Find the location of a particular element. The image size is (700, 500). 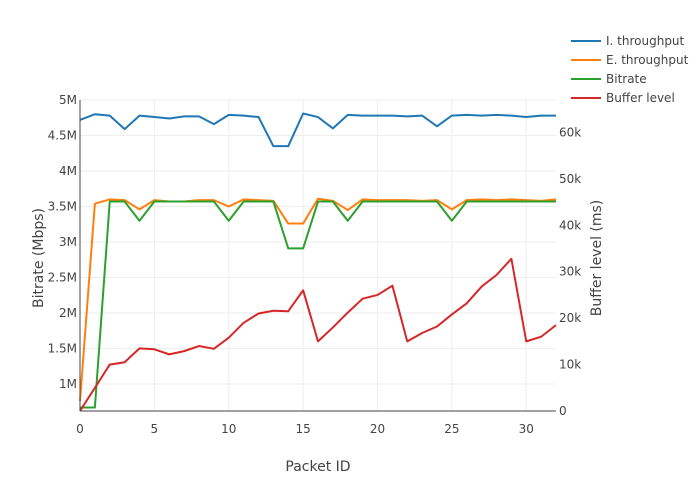

y2-tick-label: 0 is located at coordinates (563, 411).